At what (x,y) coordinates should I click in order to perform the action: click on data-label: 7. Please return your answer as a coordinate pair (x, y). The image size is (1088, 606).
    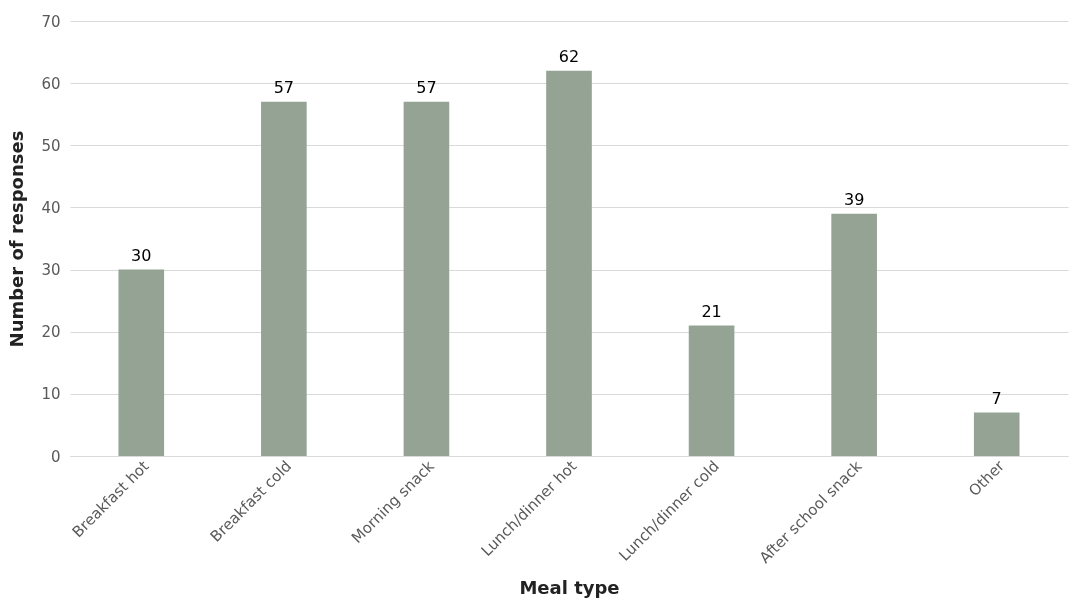
    Looking at the image, I should click on (996, 398).